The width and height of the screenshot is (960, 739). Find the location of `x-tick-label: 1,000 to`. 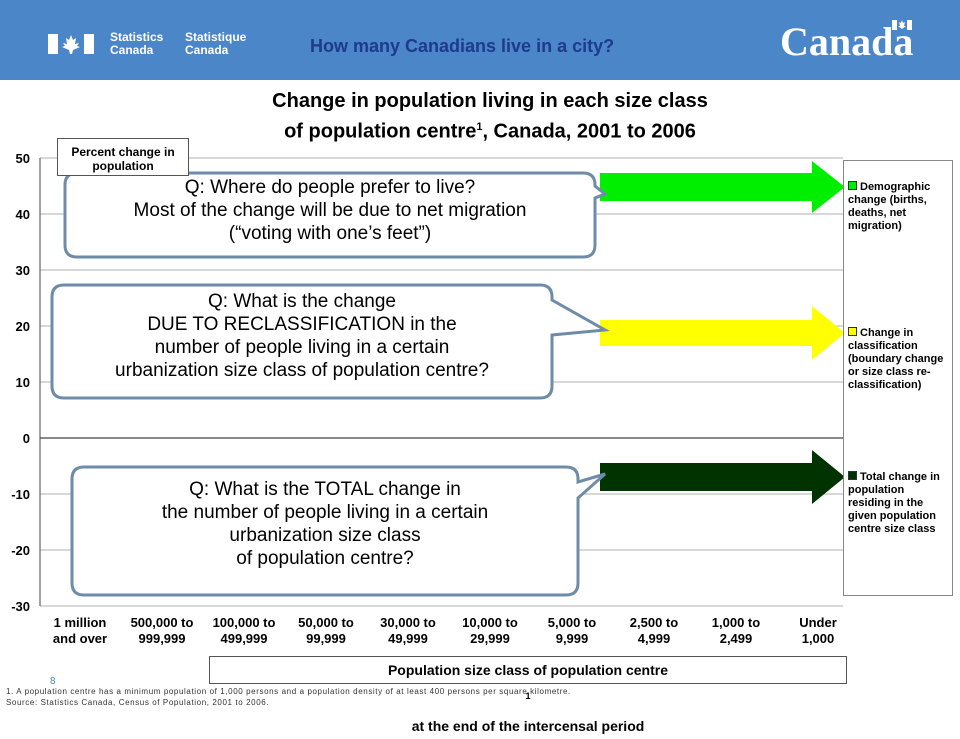

x-tick-label: 1,000 to is located at coordinates (736, 622).